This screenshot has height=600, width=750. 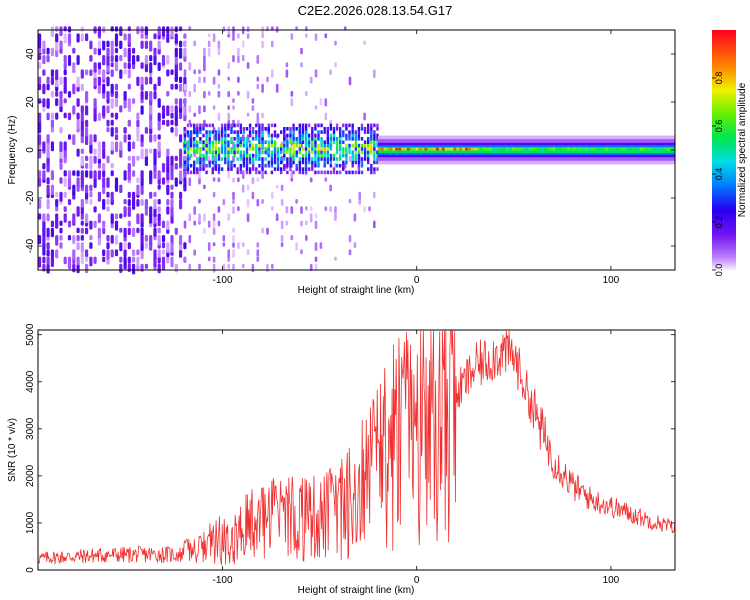 What do you see at coordinates (719, 174) in the screenshot?
I see `colorbar-tick-label: 0.4` at bounding box center [719, 174].